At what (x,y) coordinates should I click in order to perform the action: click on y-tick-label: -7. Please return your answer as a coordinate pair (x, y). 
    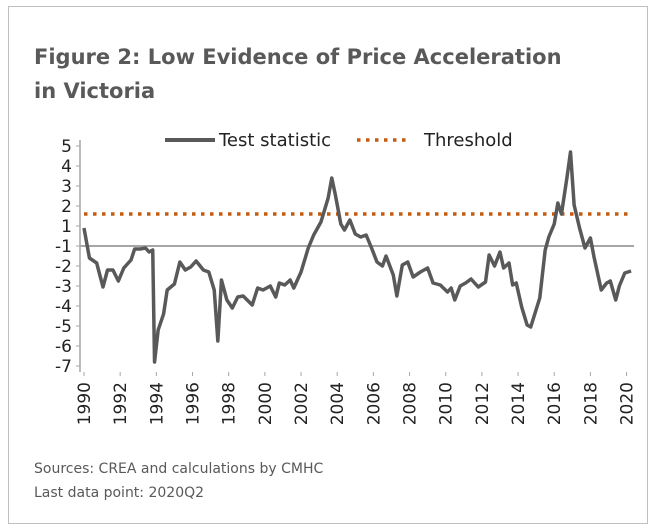
    Looking at the image, I should click on (63, 367).